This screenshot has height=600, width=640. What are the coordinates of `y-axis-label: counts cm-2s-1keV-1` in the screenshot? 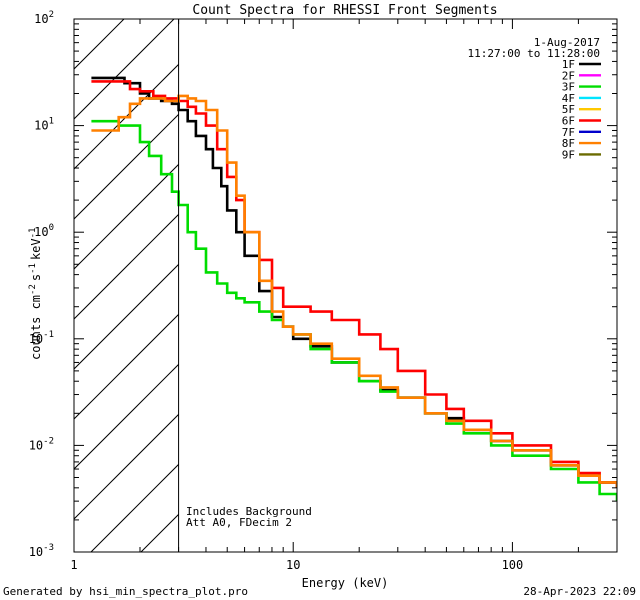 It's located at (35, 294).